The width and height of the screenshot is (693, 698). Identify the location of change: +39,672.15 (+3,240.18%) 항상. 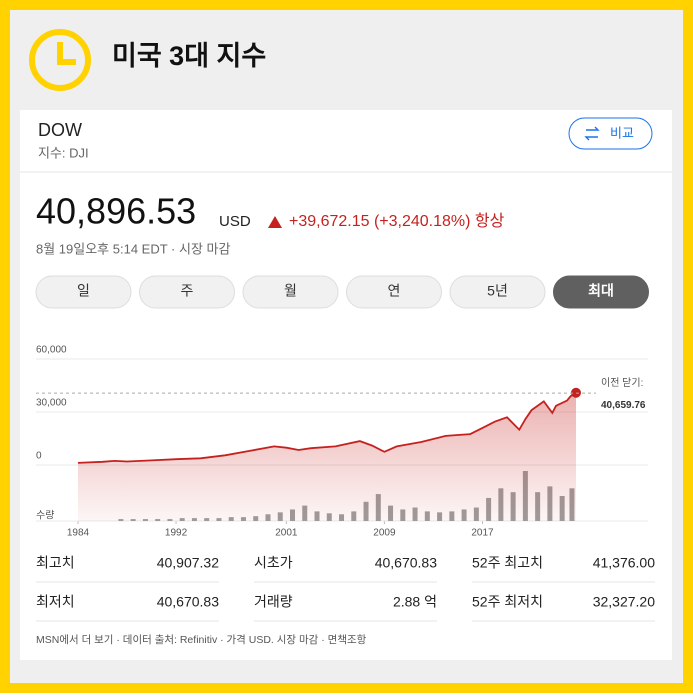
(397, 221).